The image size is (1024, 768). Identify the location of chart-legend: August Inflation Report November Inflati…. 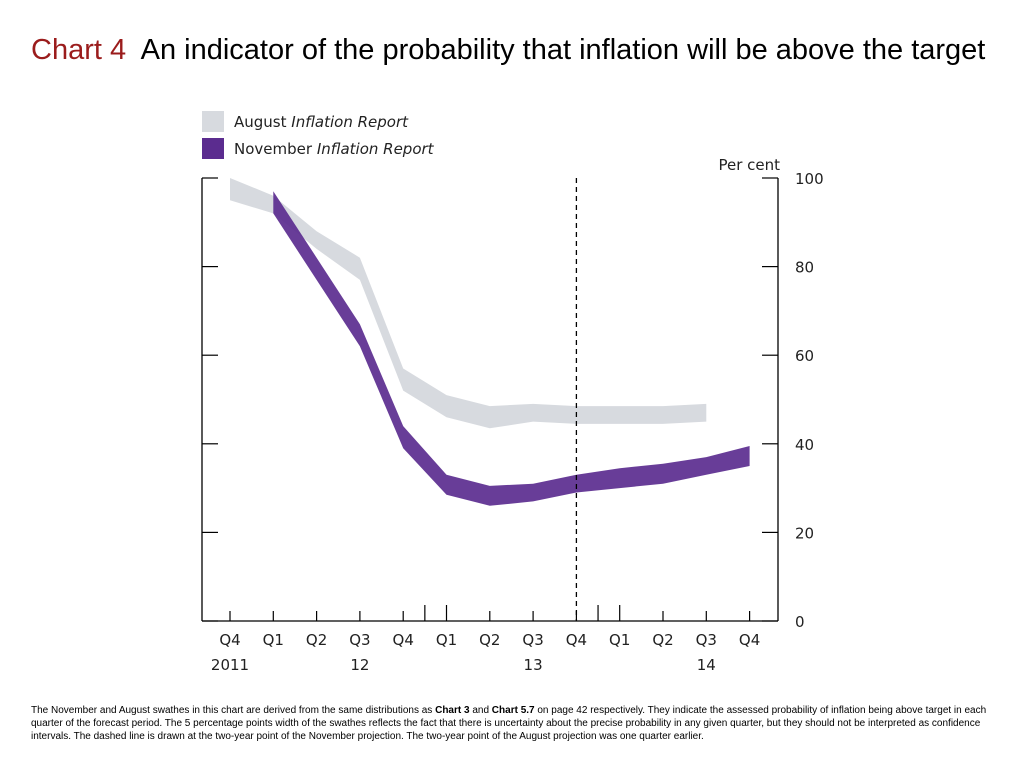
(318, 135).